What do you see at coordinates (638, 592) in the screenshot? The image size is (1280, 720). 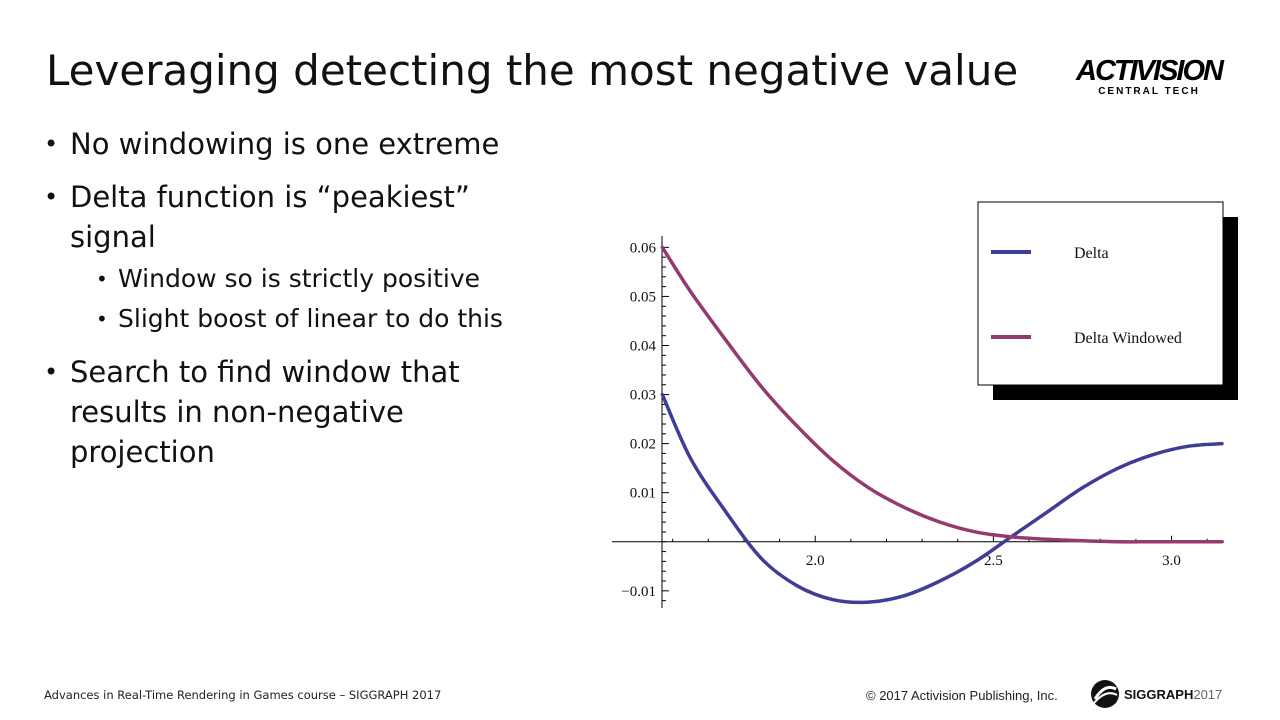 I see `y-tick-label: −0.01` at bounding box center [638, 592].